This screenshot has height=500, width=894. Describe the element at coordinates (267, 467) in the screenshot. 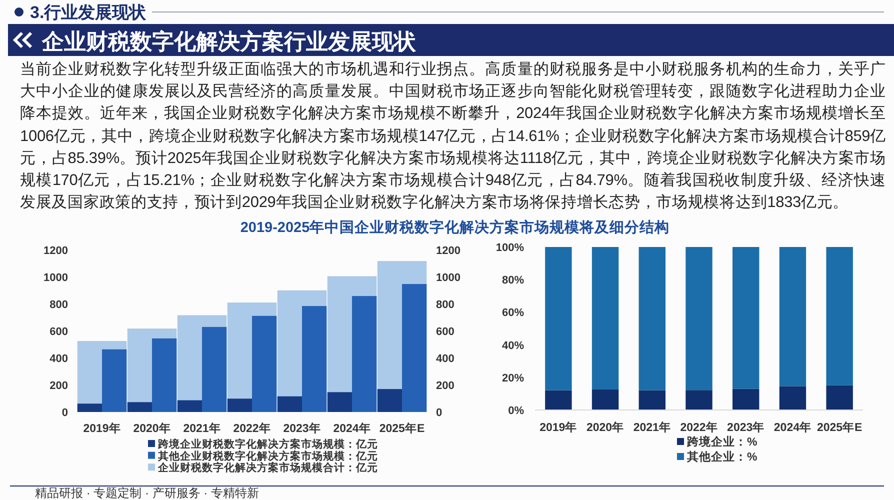

I see `legend-label: 企业财税数字化解决方案市场规模合计：亿元` at that location.